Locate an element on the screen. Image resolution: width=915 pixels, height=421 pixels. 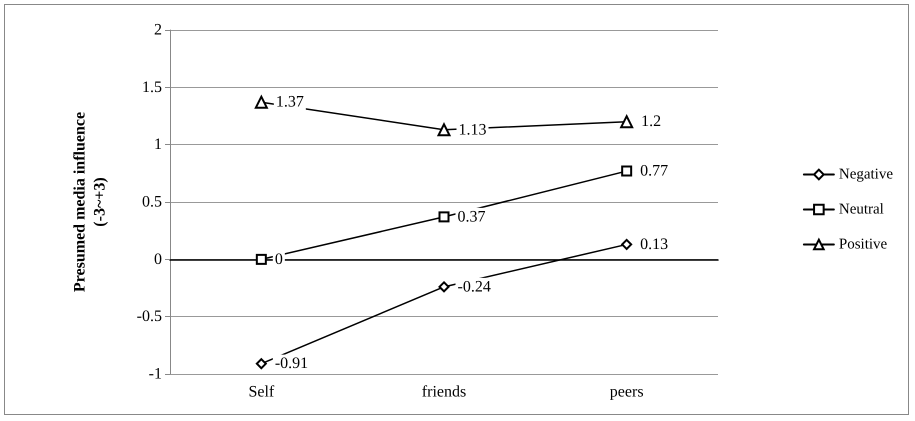
legend-label: Negative is located at coordinates (866, 174).